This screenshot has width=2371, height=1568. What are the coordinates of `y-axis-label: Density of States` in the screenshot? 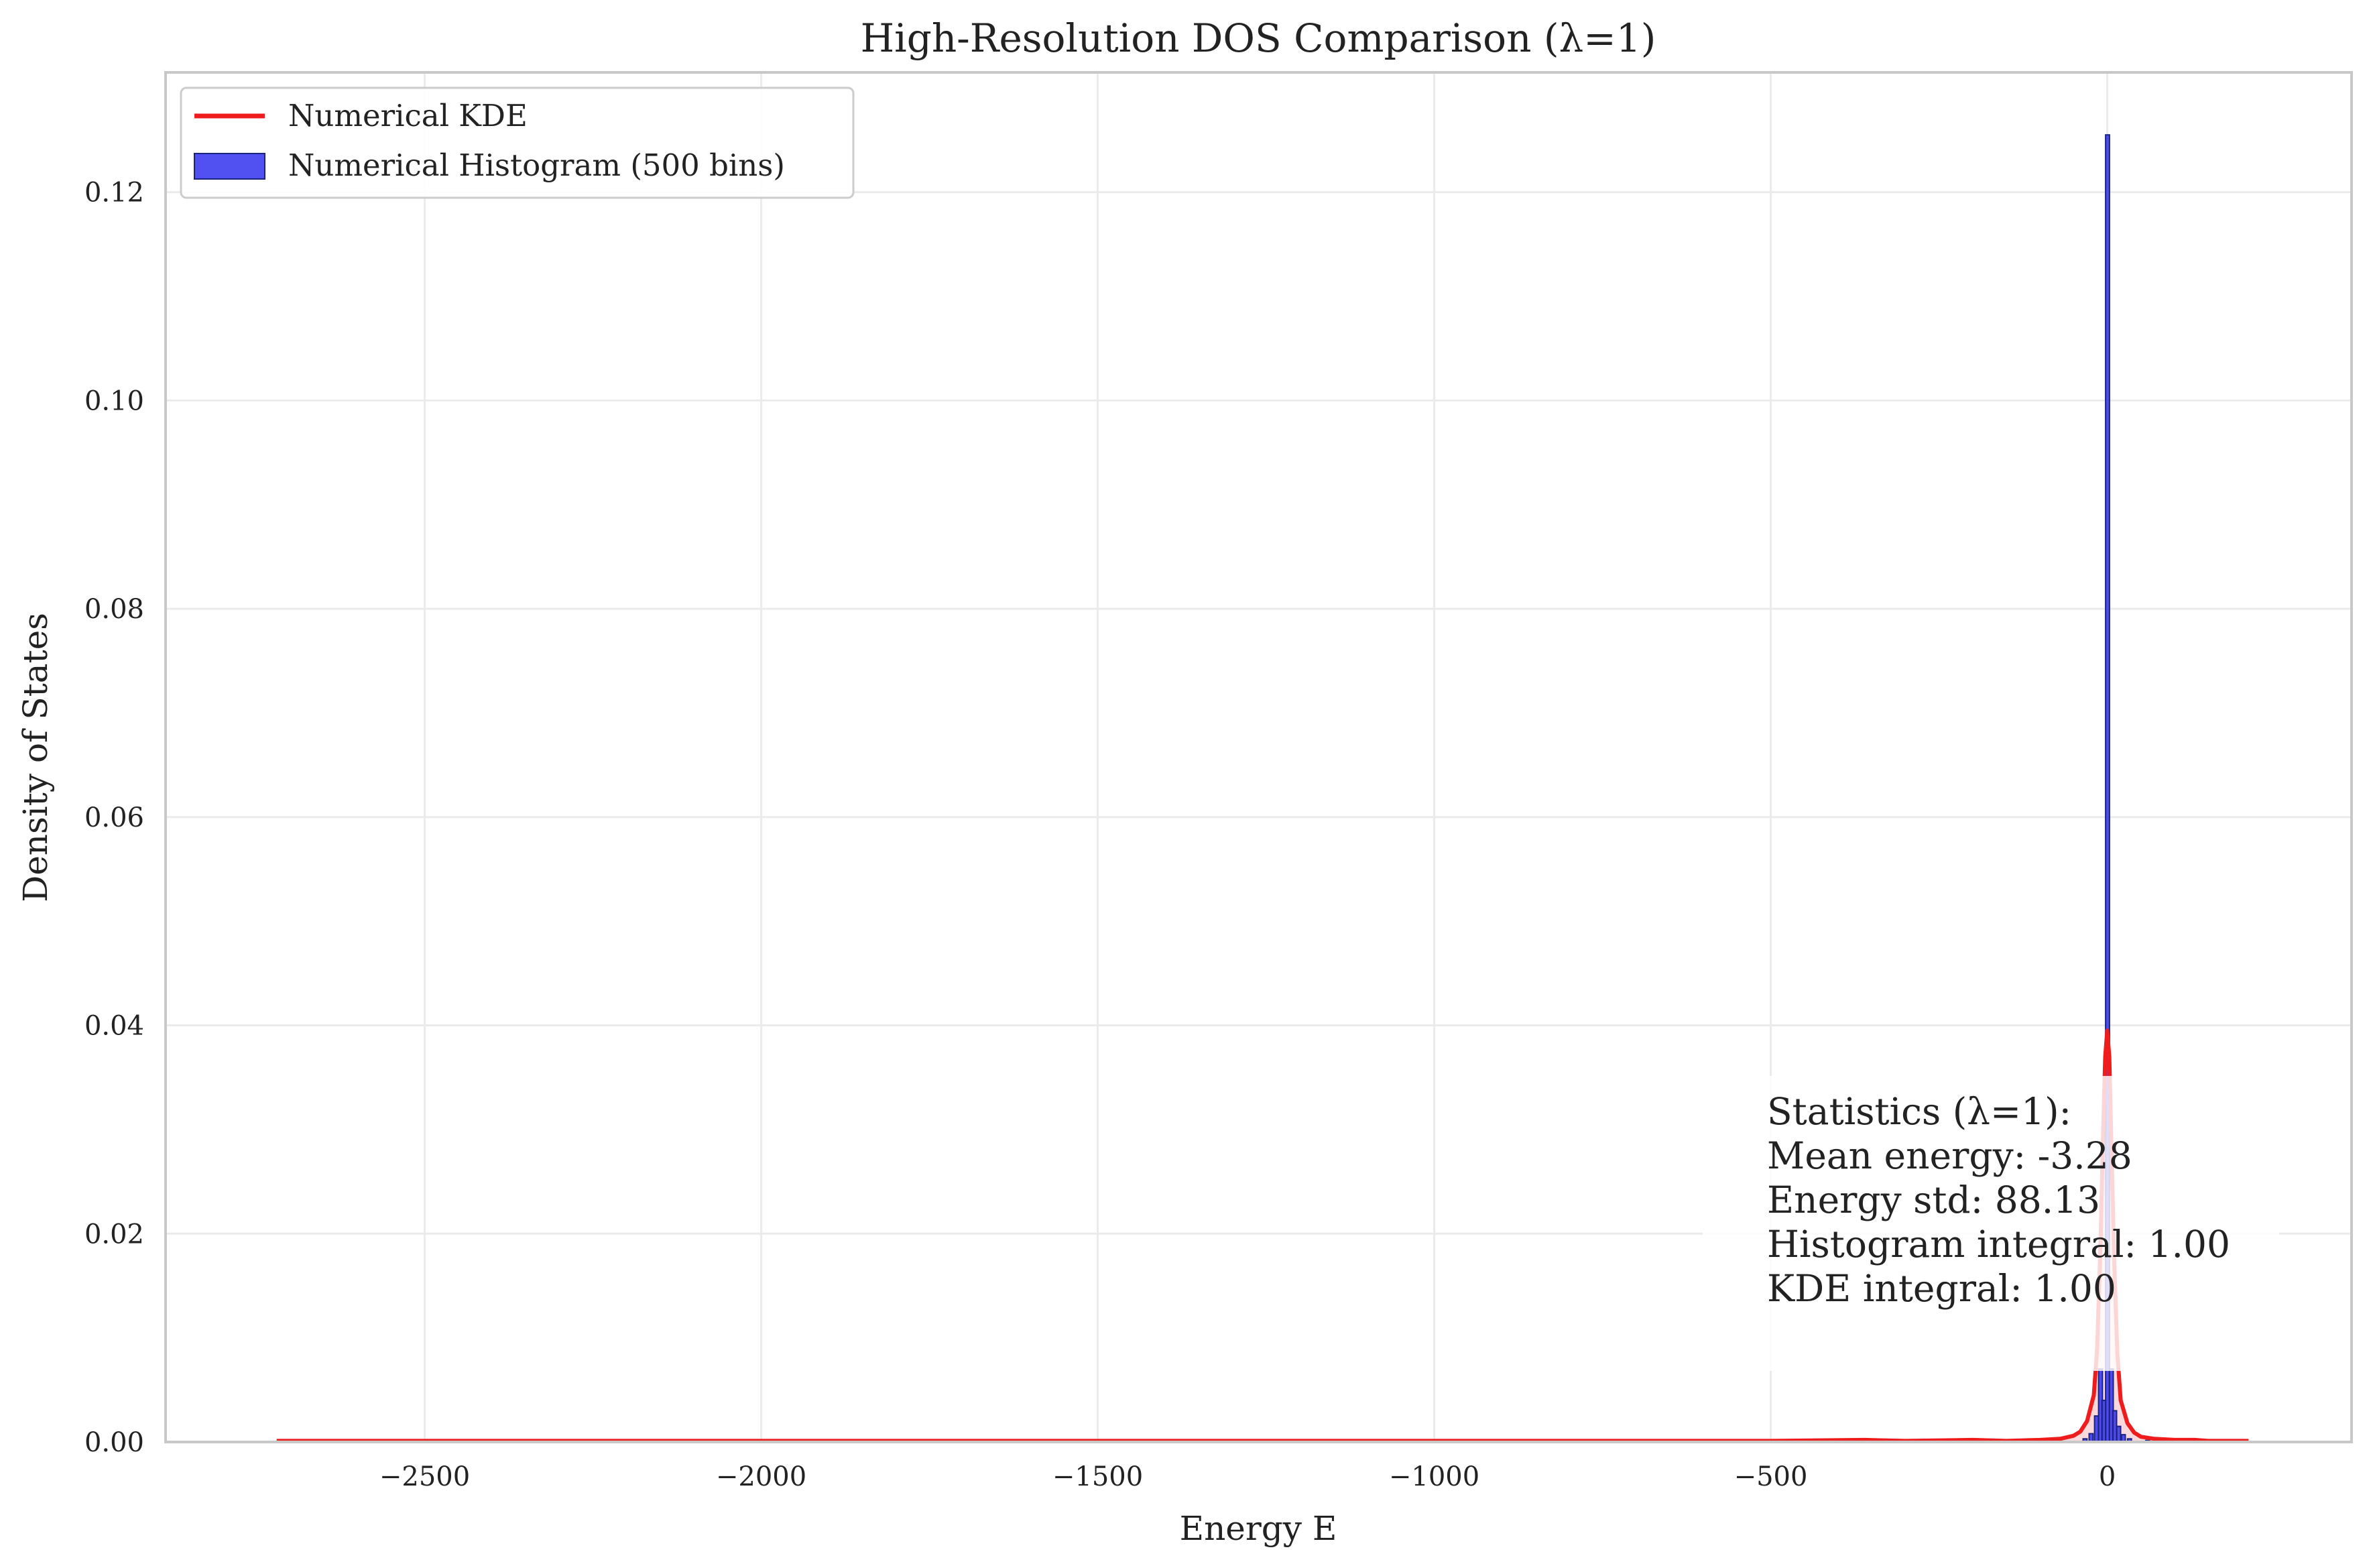 It's located at (35, 758).